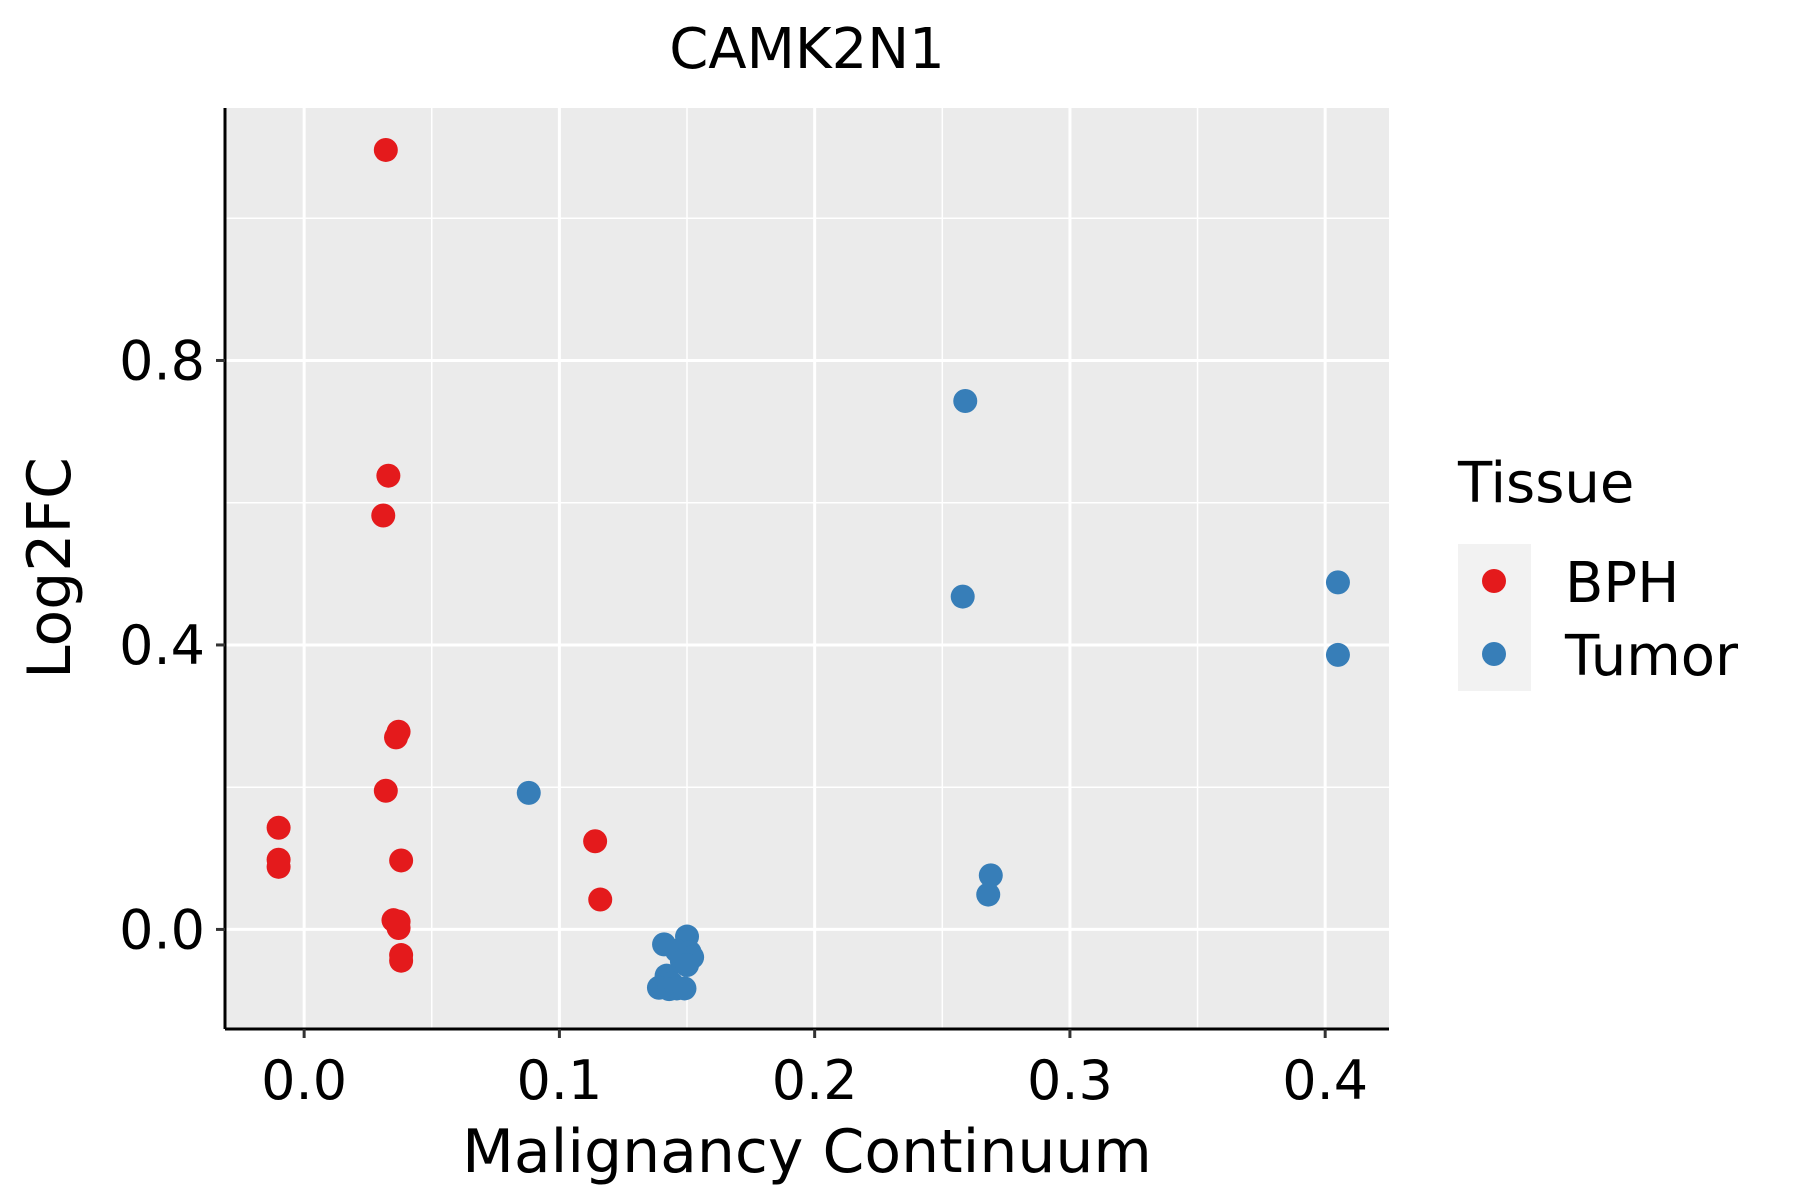 This screenshot has width=1800, height=1200. I want to click on legend-label-bph: BPH, so click(1622, 583).